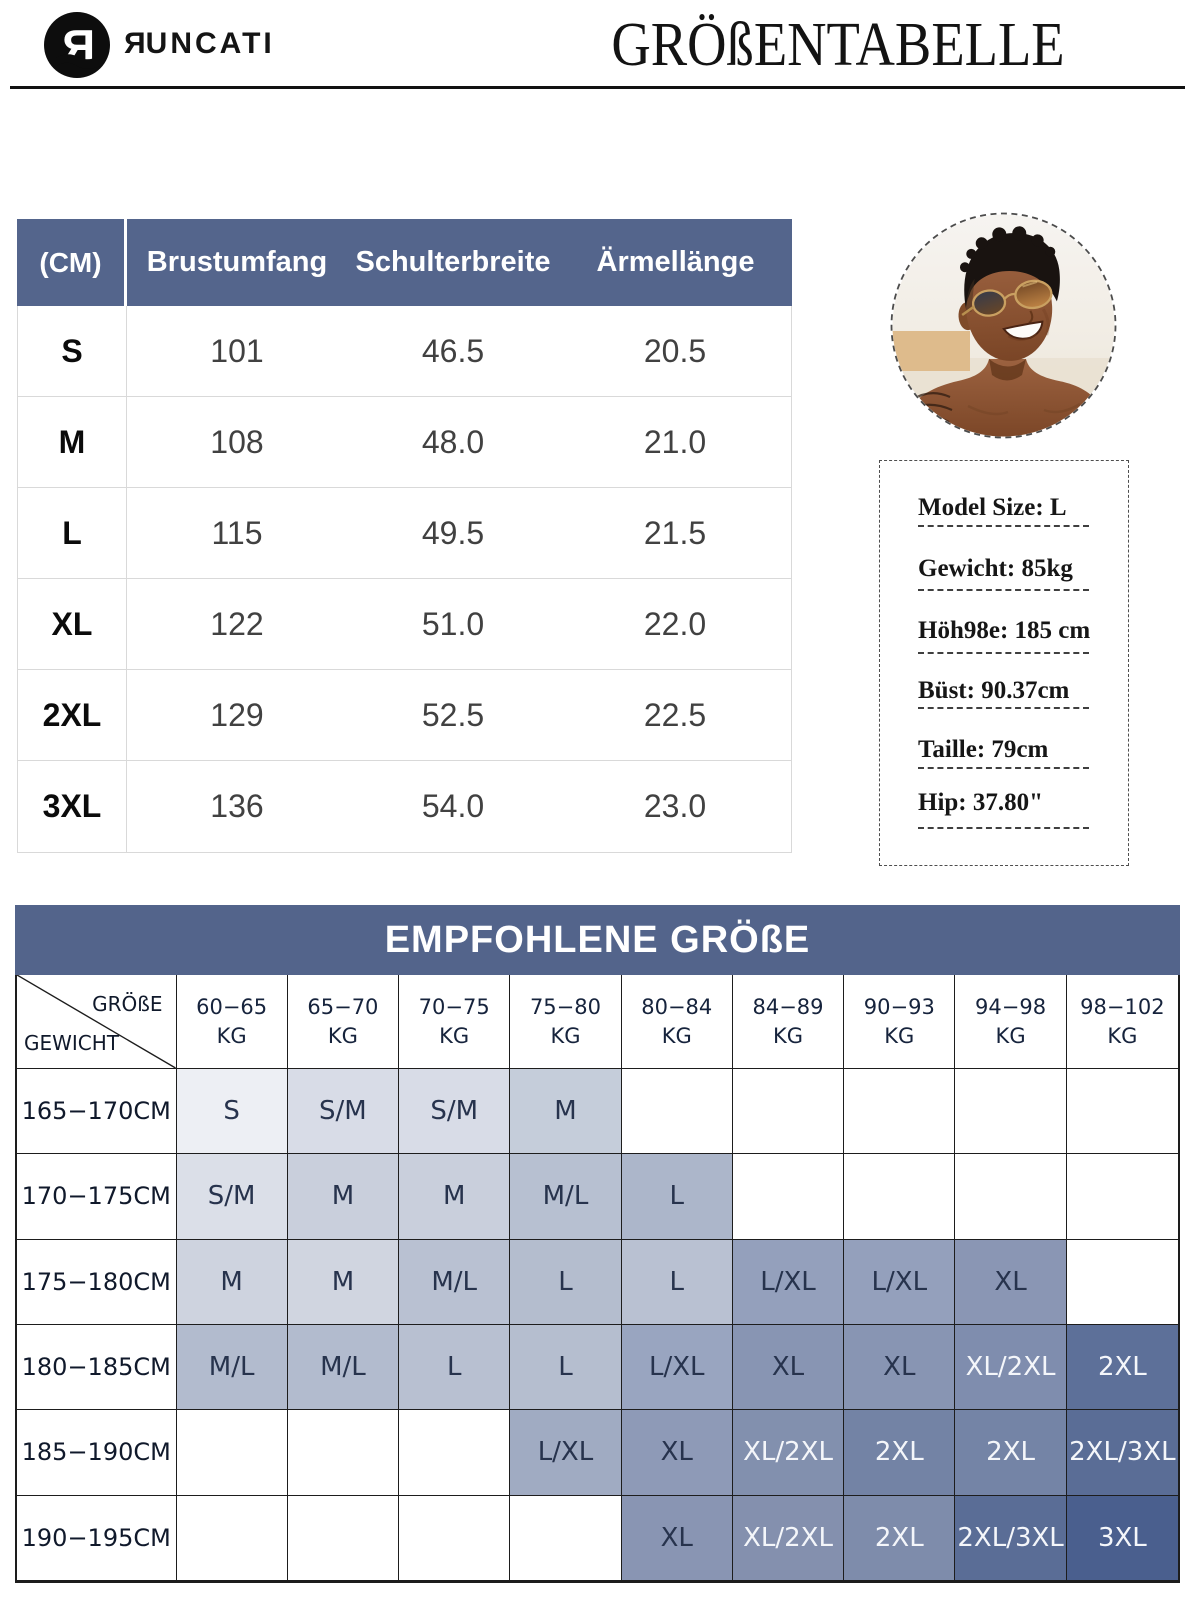 Image resolution: width=1200 pixels, height=1600 pixels. What do you see at coordinates (455, 1197) in the screenshot?
I see `matrix-cell-r1-c2: M` at bounding box center [455, 1197].